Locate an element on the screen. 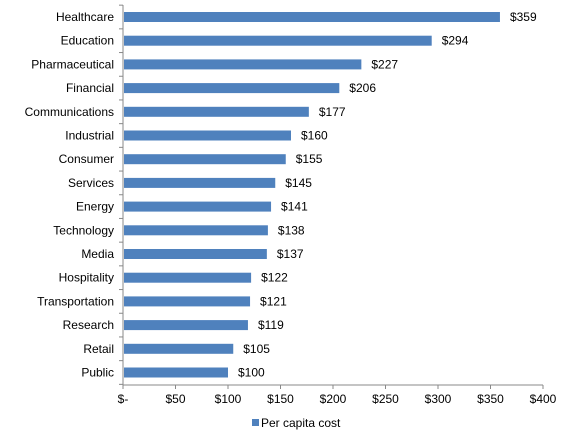 This screenshot has height=433, width=577. category-label: Communications is located at coordinates (69, 112).